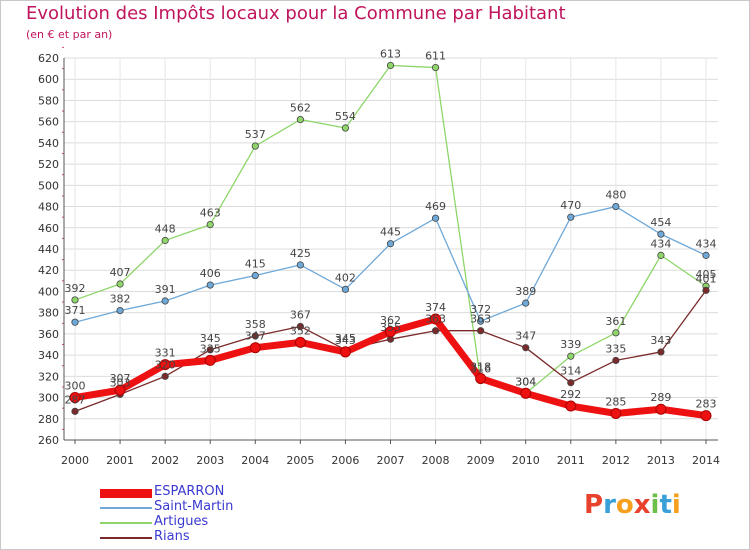  Describe the element at coordinates (300, 108) in the screenshot. I see `data-label-artigues: 562` at that location.